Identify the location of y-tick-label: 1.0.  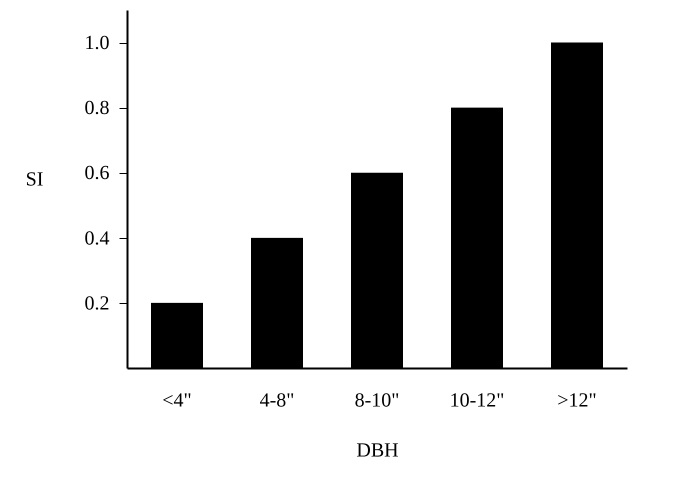
(97, 43).